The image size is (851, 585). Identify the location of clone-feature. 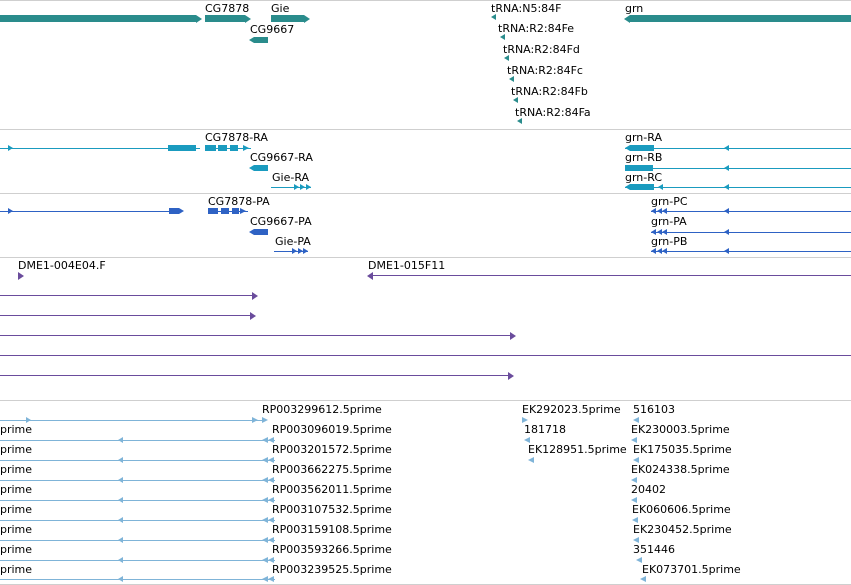
(21, 276).